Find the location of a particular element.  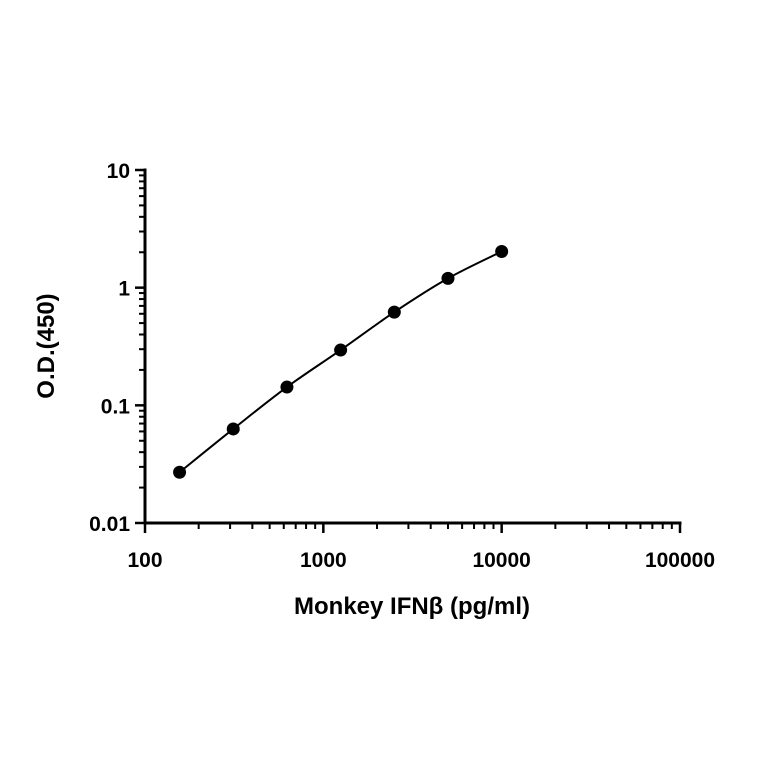

x-tick-label: 100 is located at coordinates (144, 560).